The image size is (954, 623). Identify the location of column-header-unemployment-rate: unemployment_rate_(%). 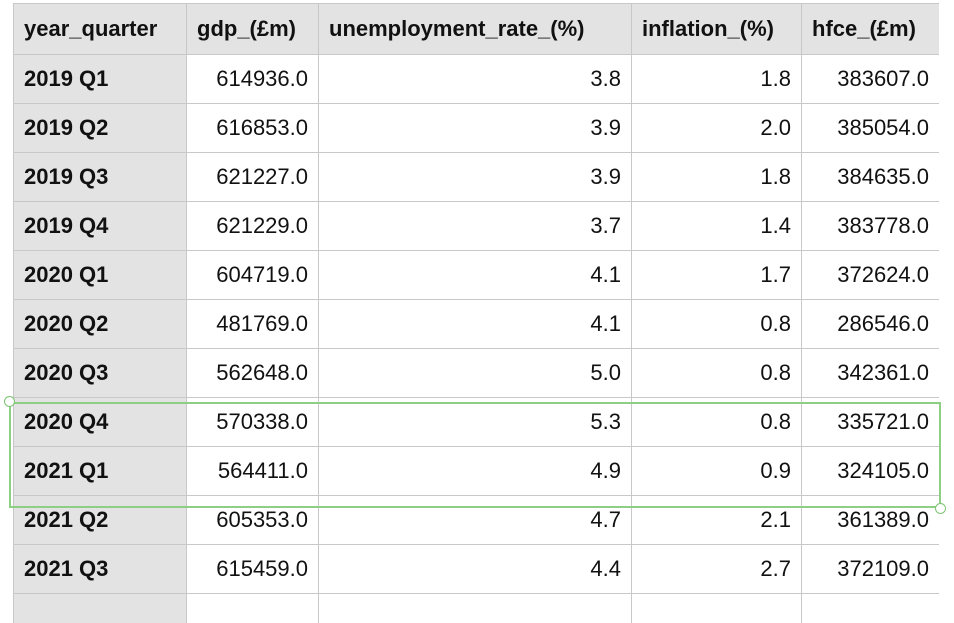
(475, 29).